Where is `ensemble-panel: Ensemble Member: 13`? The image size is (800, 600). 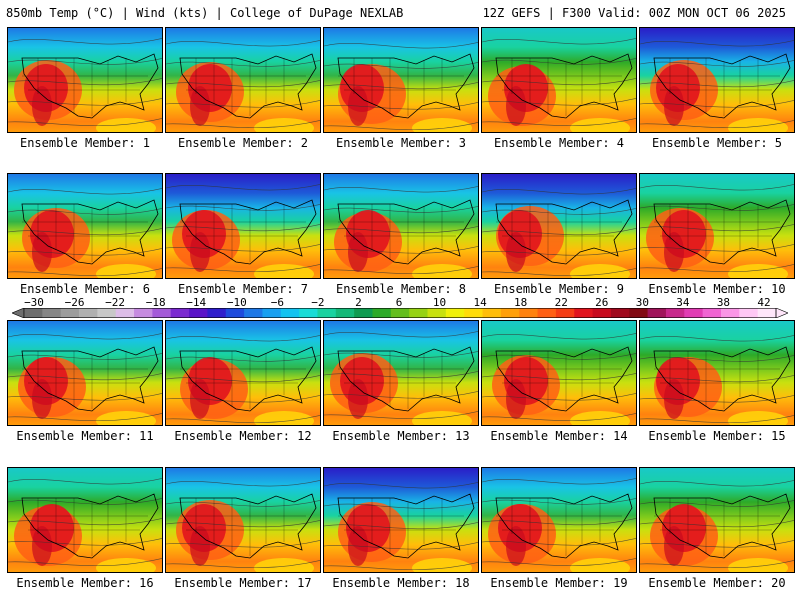 ensemble-panel: Ensemble Member: 13 is located at coordinates (401, 381).